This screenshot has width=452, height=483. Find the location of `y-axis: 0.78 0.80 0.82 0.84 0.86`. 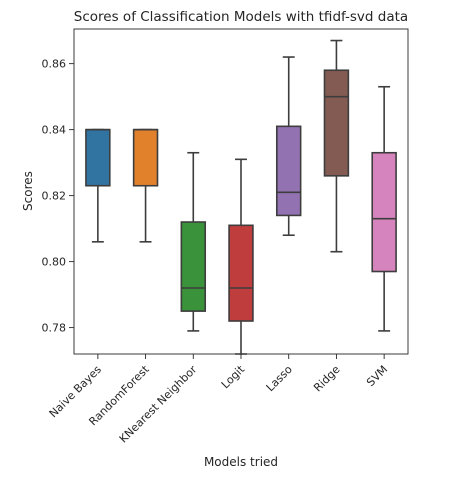

y-axis: 0.78 0.80 0.82 0.84 0.86 is located at coordinates (58, 196).